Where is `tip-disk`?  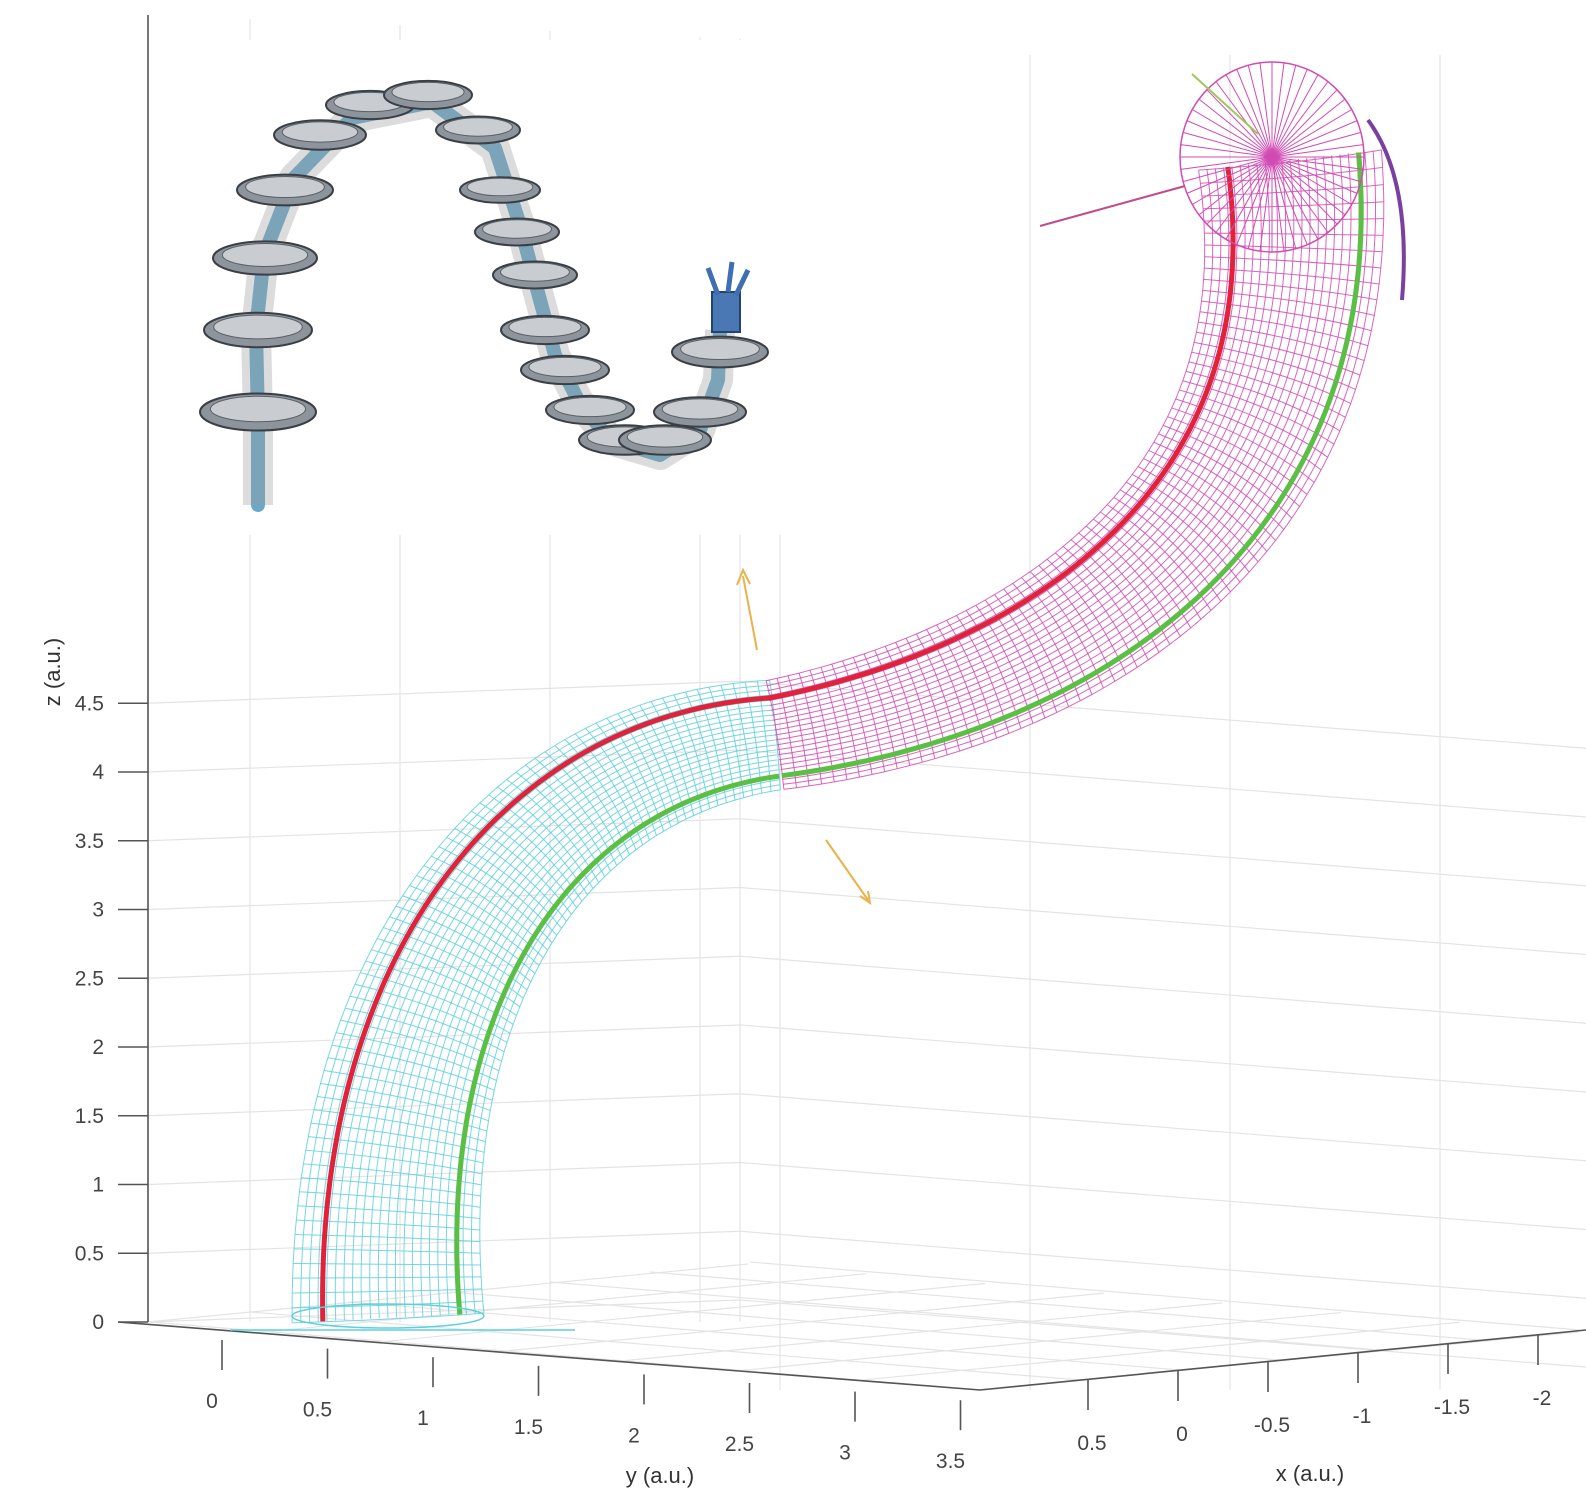 tip-disk is located at coordinates (1222, 181).